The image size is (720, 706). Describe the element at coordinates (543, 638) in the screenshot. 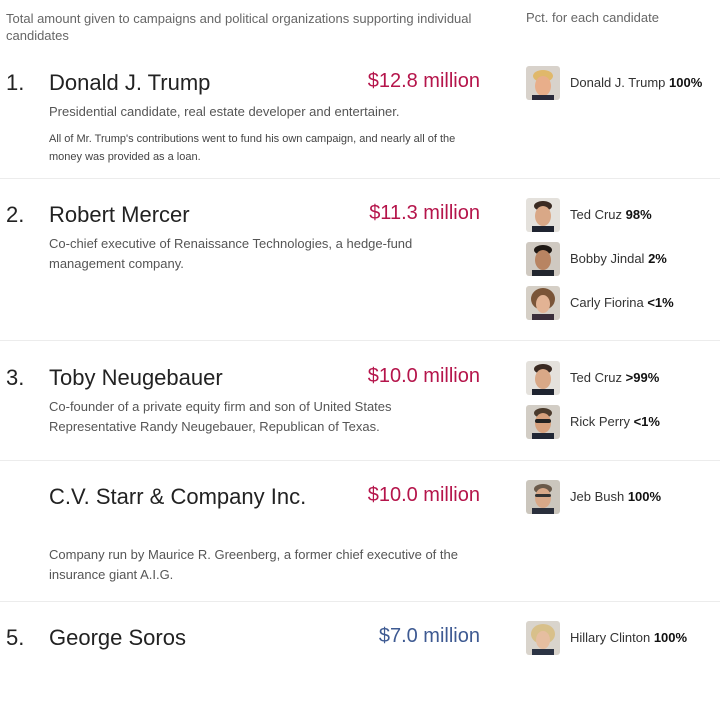

I see `clinton-face-icon` at that location.